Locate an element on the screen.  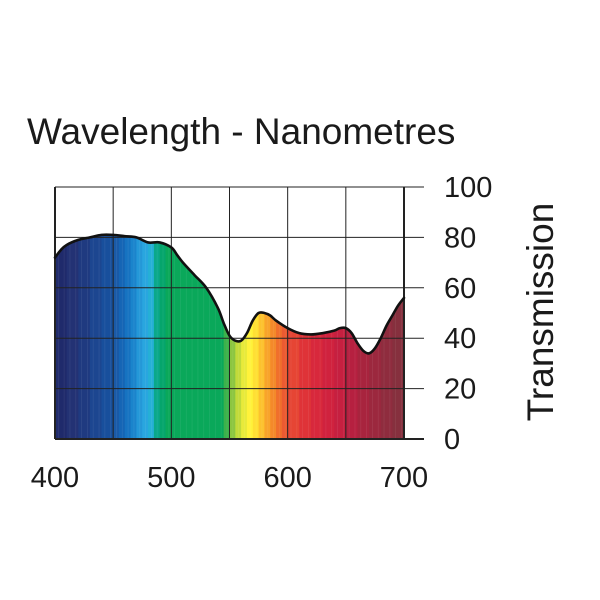
series-line-group is located at coordinates (229, 294).